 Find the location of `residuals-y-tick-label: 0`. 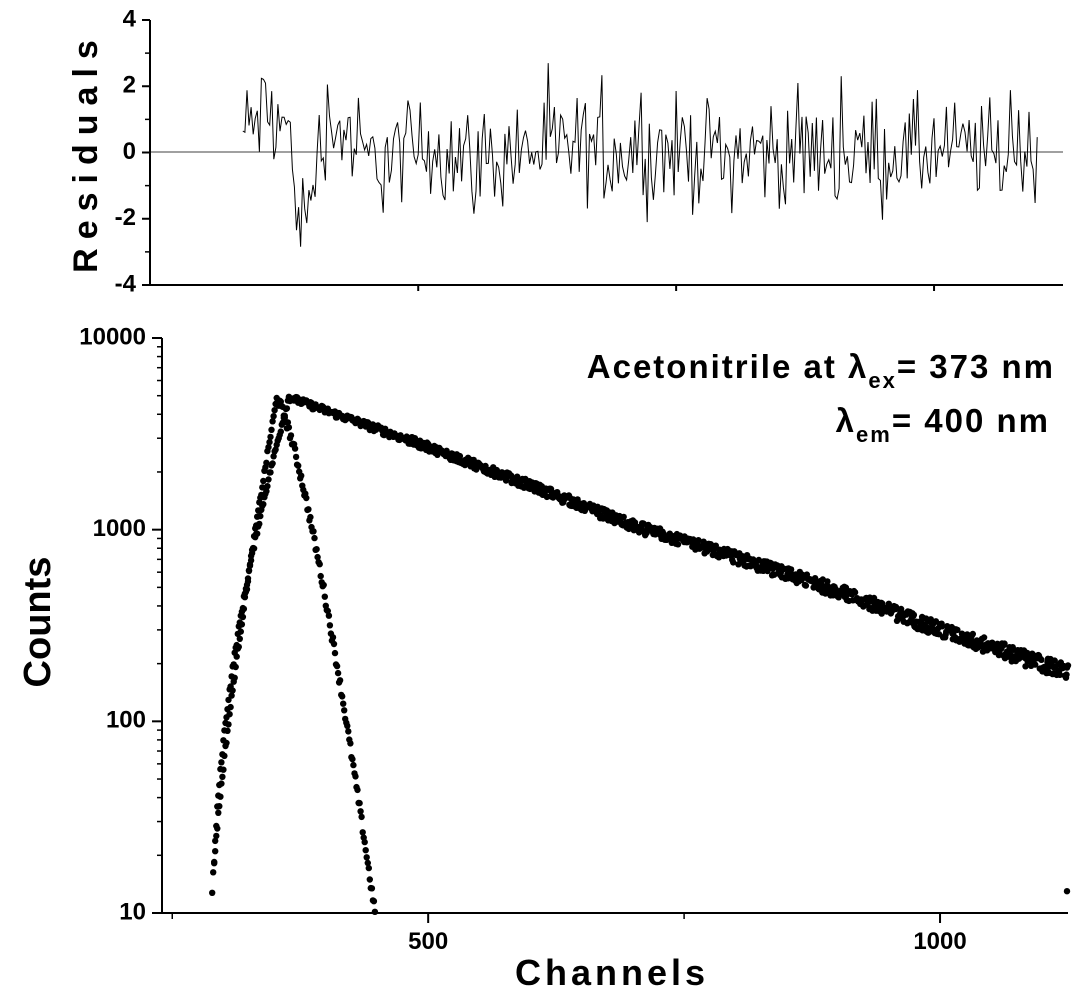

residuals-y-tick-label: 0 is located at coordinates (129, 151).